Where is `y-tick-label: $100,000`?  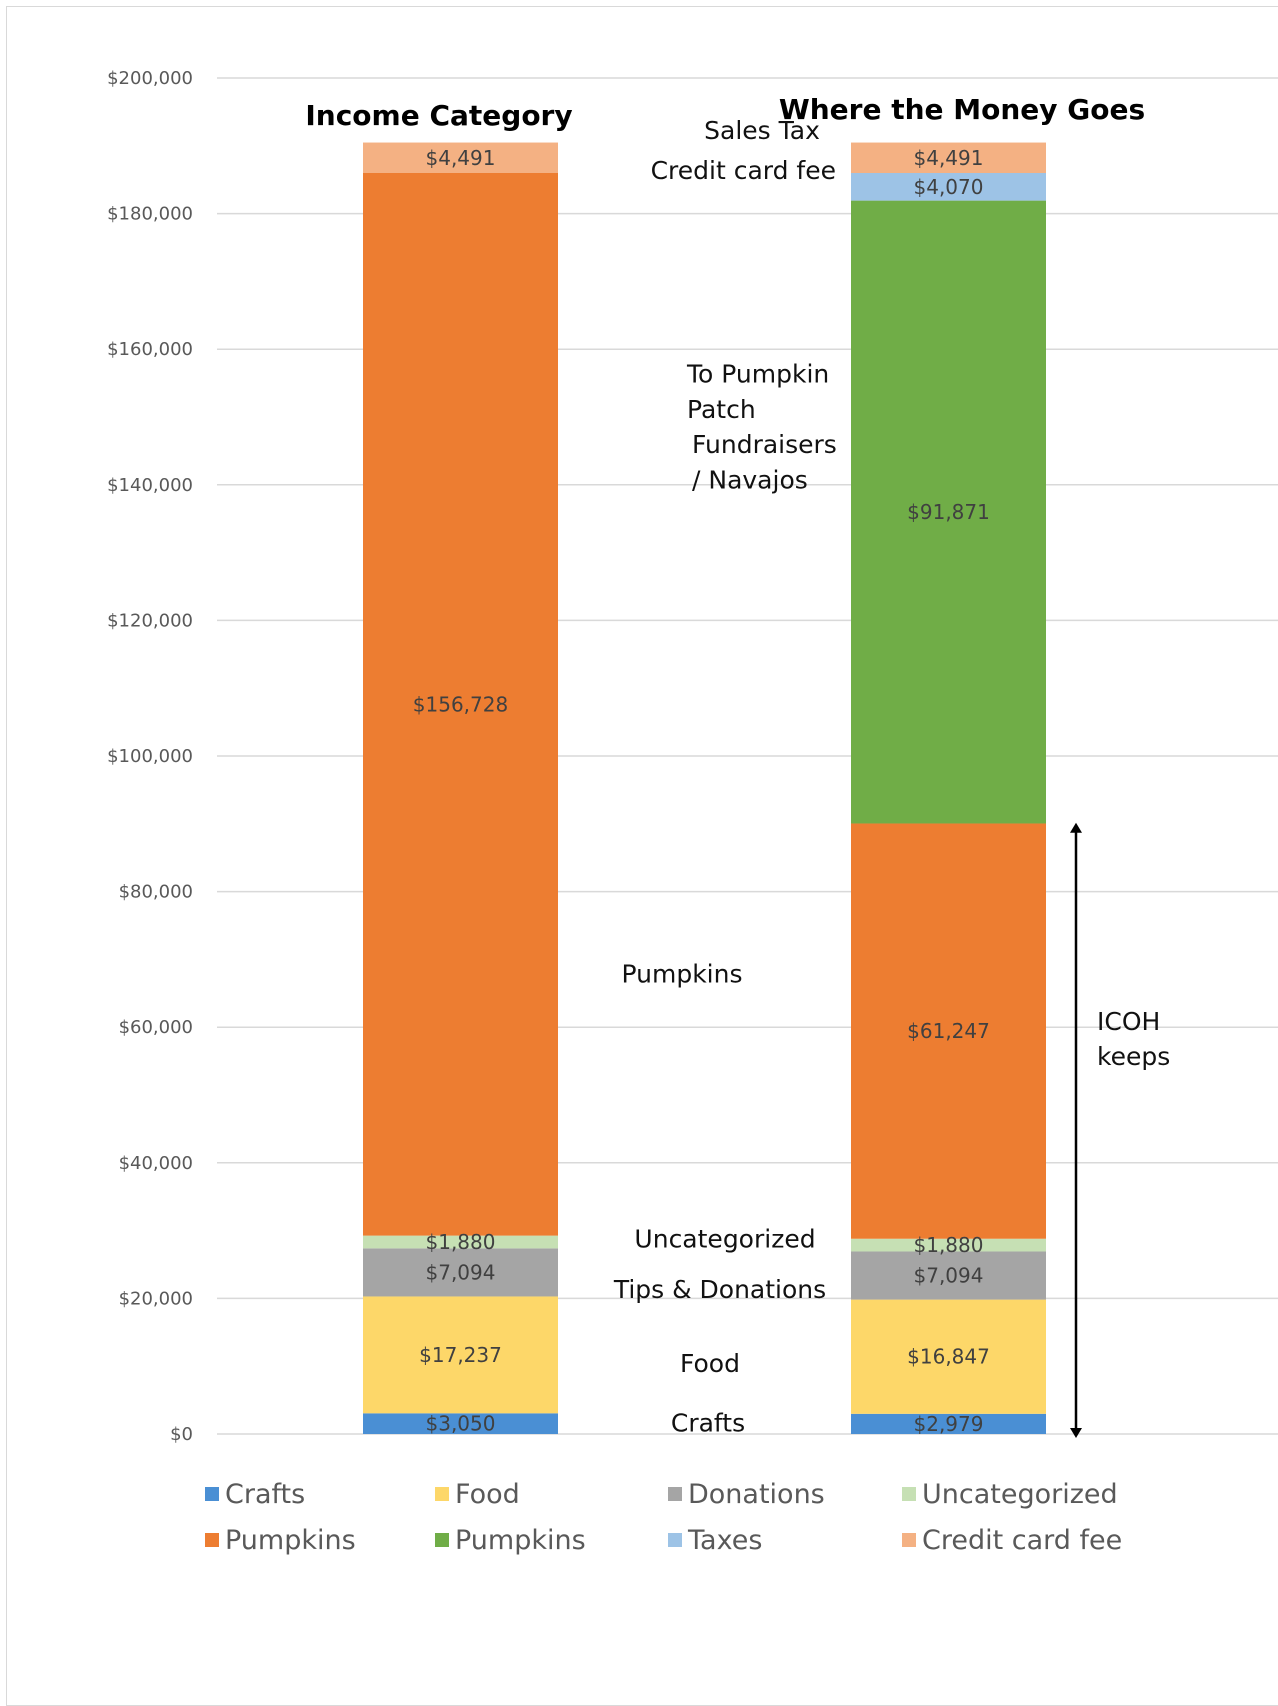 y-tick-label: $100,000 is located at coordinates (150, 756).